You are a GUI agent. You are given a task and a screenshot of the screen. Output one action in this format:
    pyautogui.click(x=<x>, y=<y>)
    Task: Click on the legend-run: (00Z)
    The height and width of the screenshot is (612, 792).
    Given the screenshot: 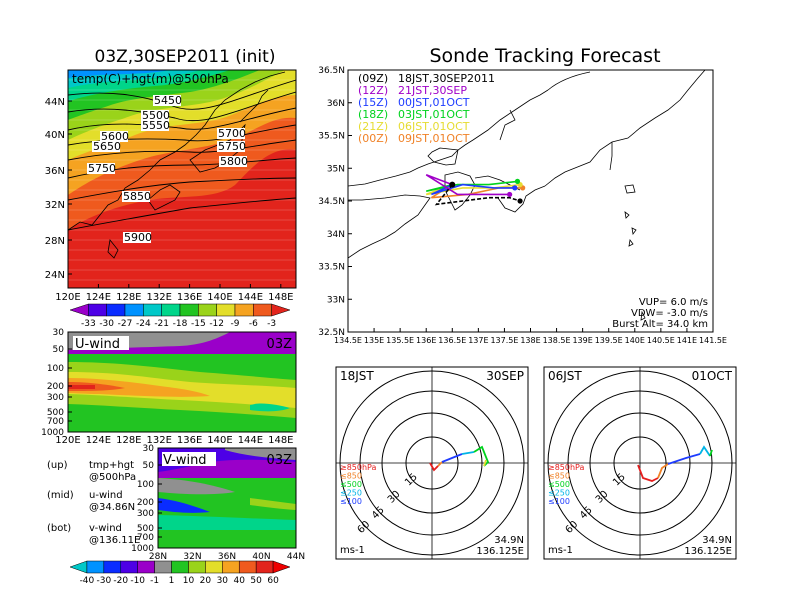 What is the action you would take?
    pyautogui.click(x=373, y=138)
    